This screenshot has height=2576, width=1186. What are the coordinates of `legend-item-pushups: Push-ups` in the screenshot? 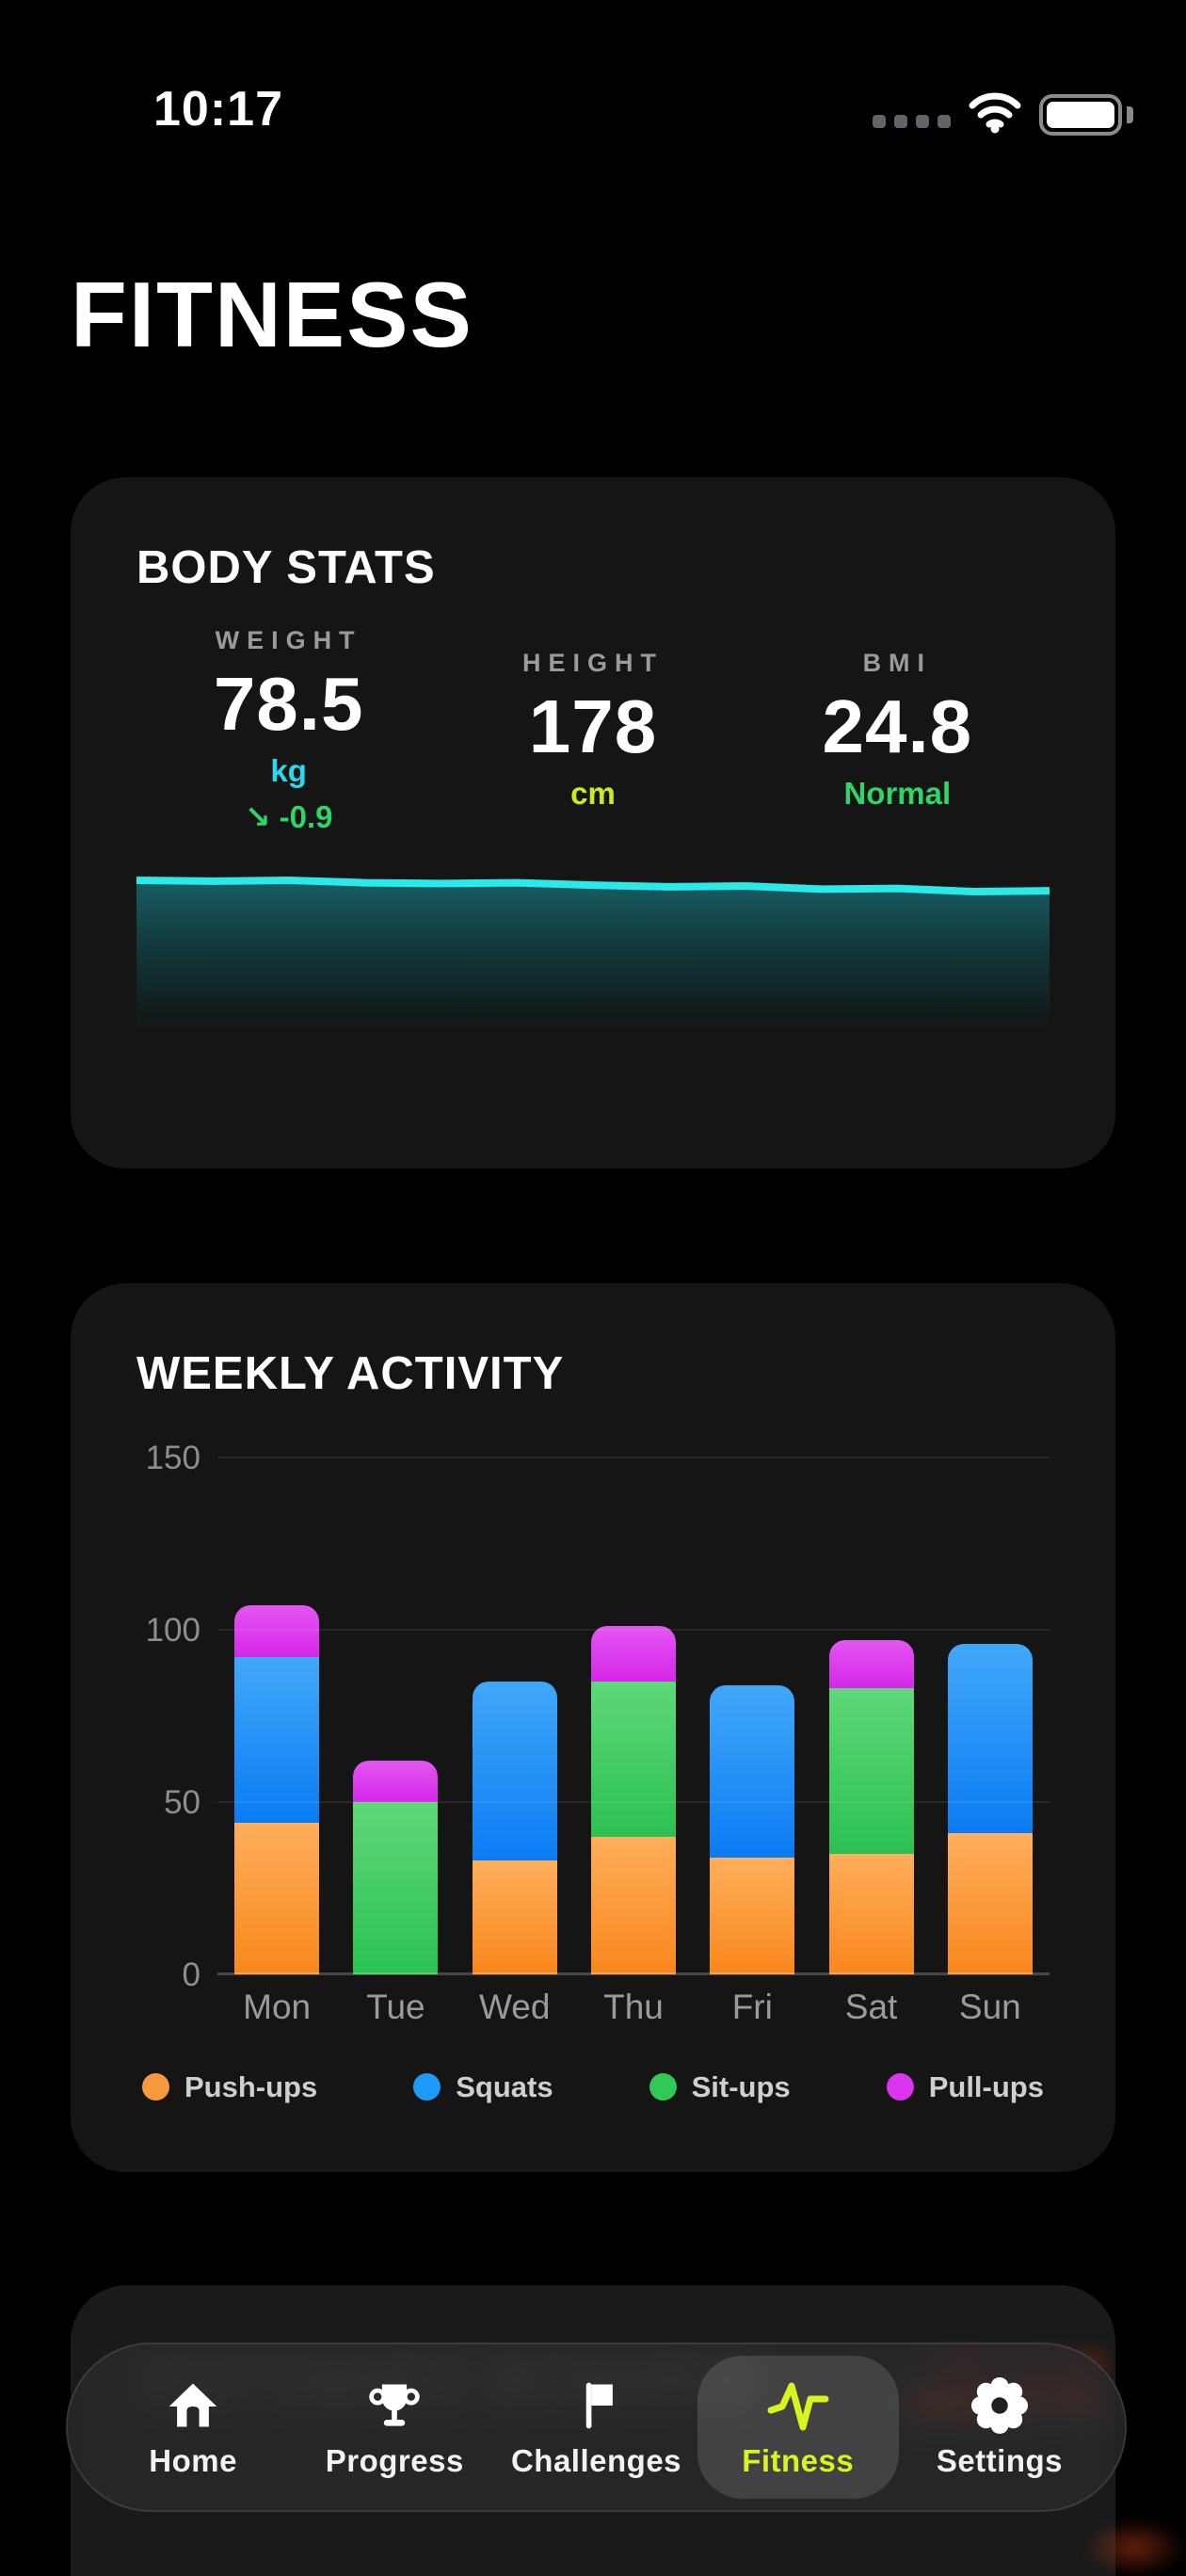 It's located at (229, 2087).